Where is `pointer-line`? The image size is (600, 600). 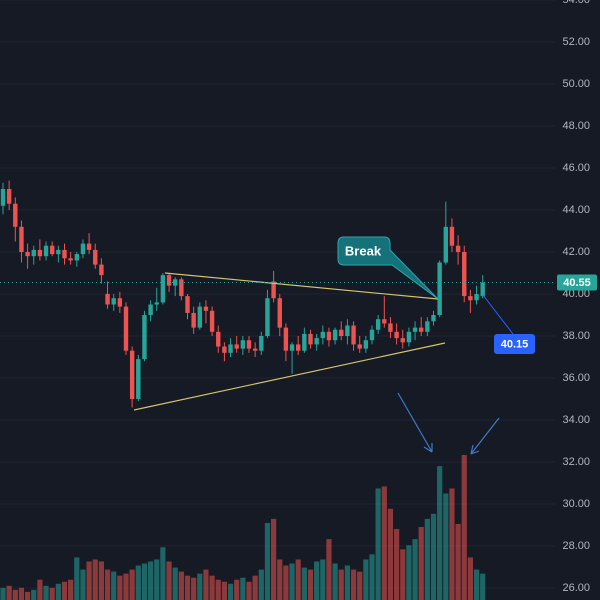
pointer-line is located at coordinates (498, 314).